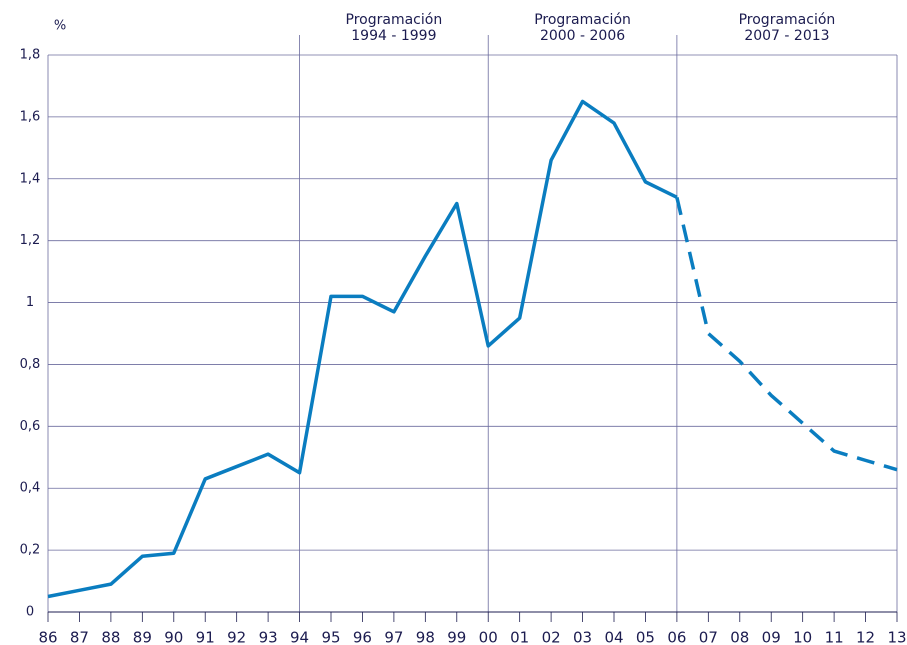 The height and width of the screenshot is (645, 907). What do you see at coordinates (110, 637) in the screenshot?
I see `x-tick-label: 88` at bounding box center [110, 637].